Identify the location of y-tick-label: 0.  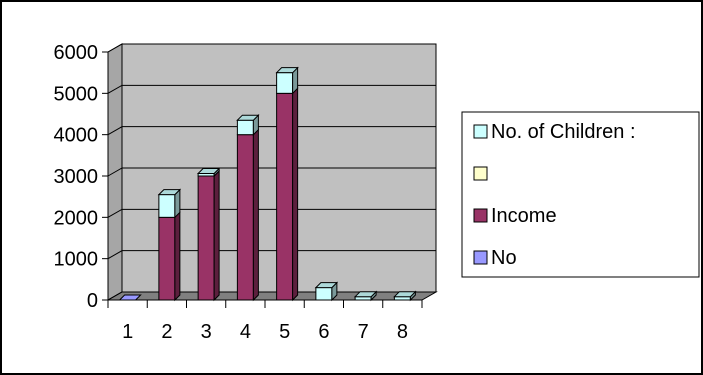
(92, 301).